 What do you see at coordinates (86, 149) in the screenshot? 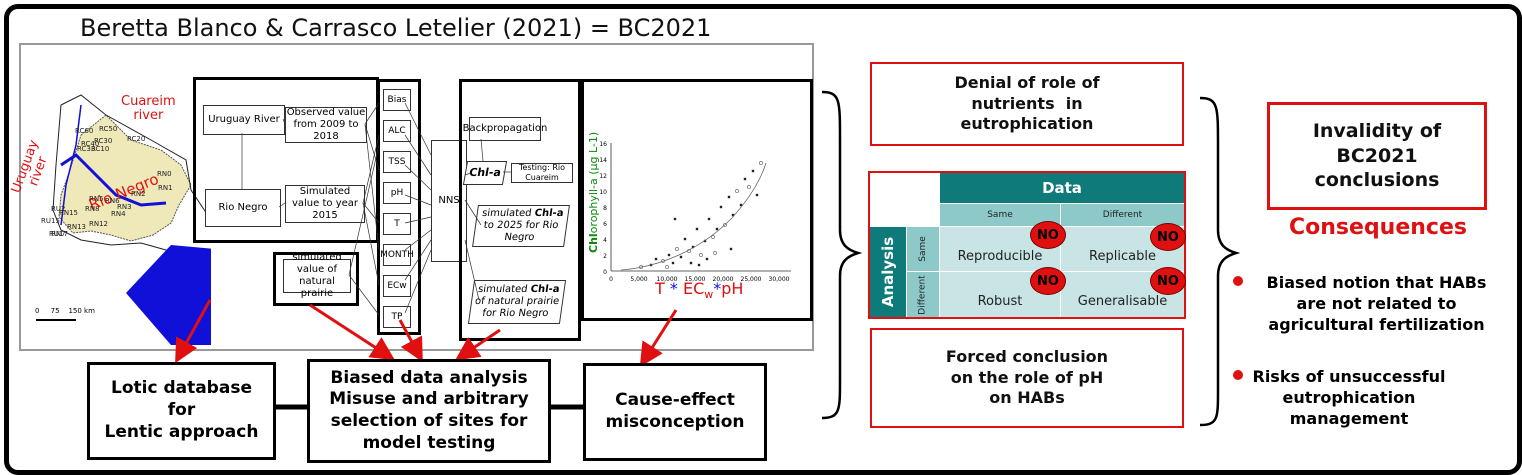
I see `station-rc33: RC33` at bounding box center [86, 149].